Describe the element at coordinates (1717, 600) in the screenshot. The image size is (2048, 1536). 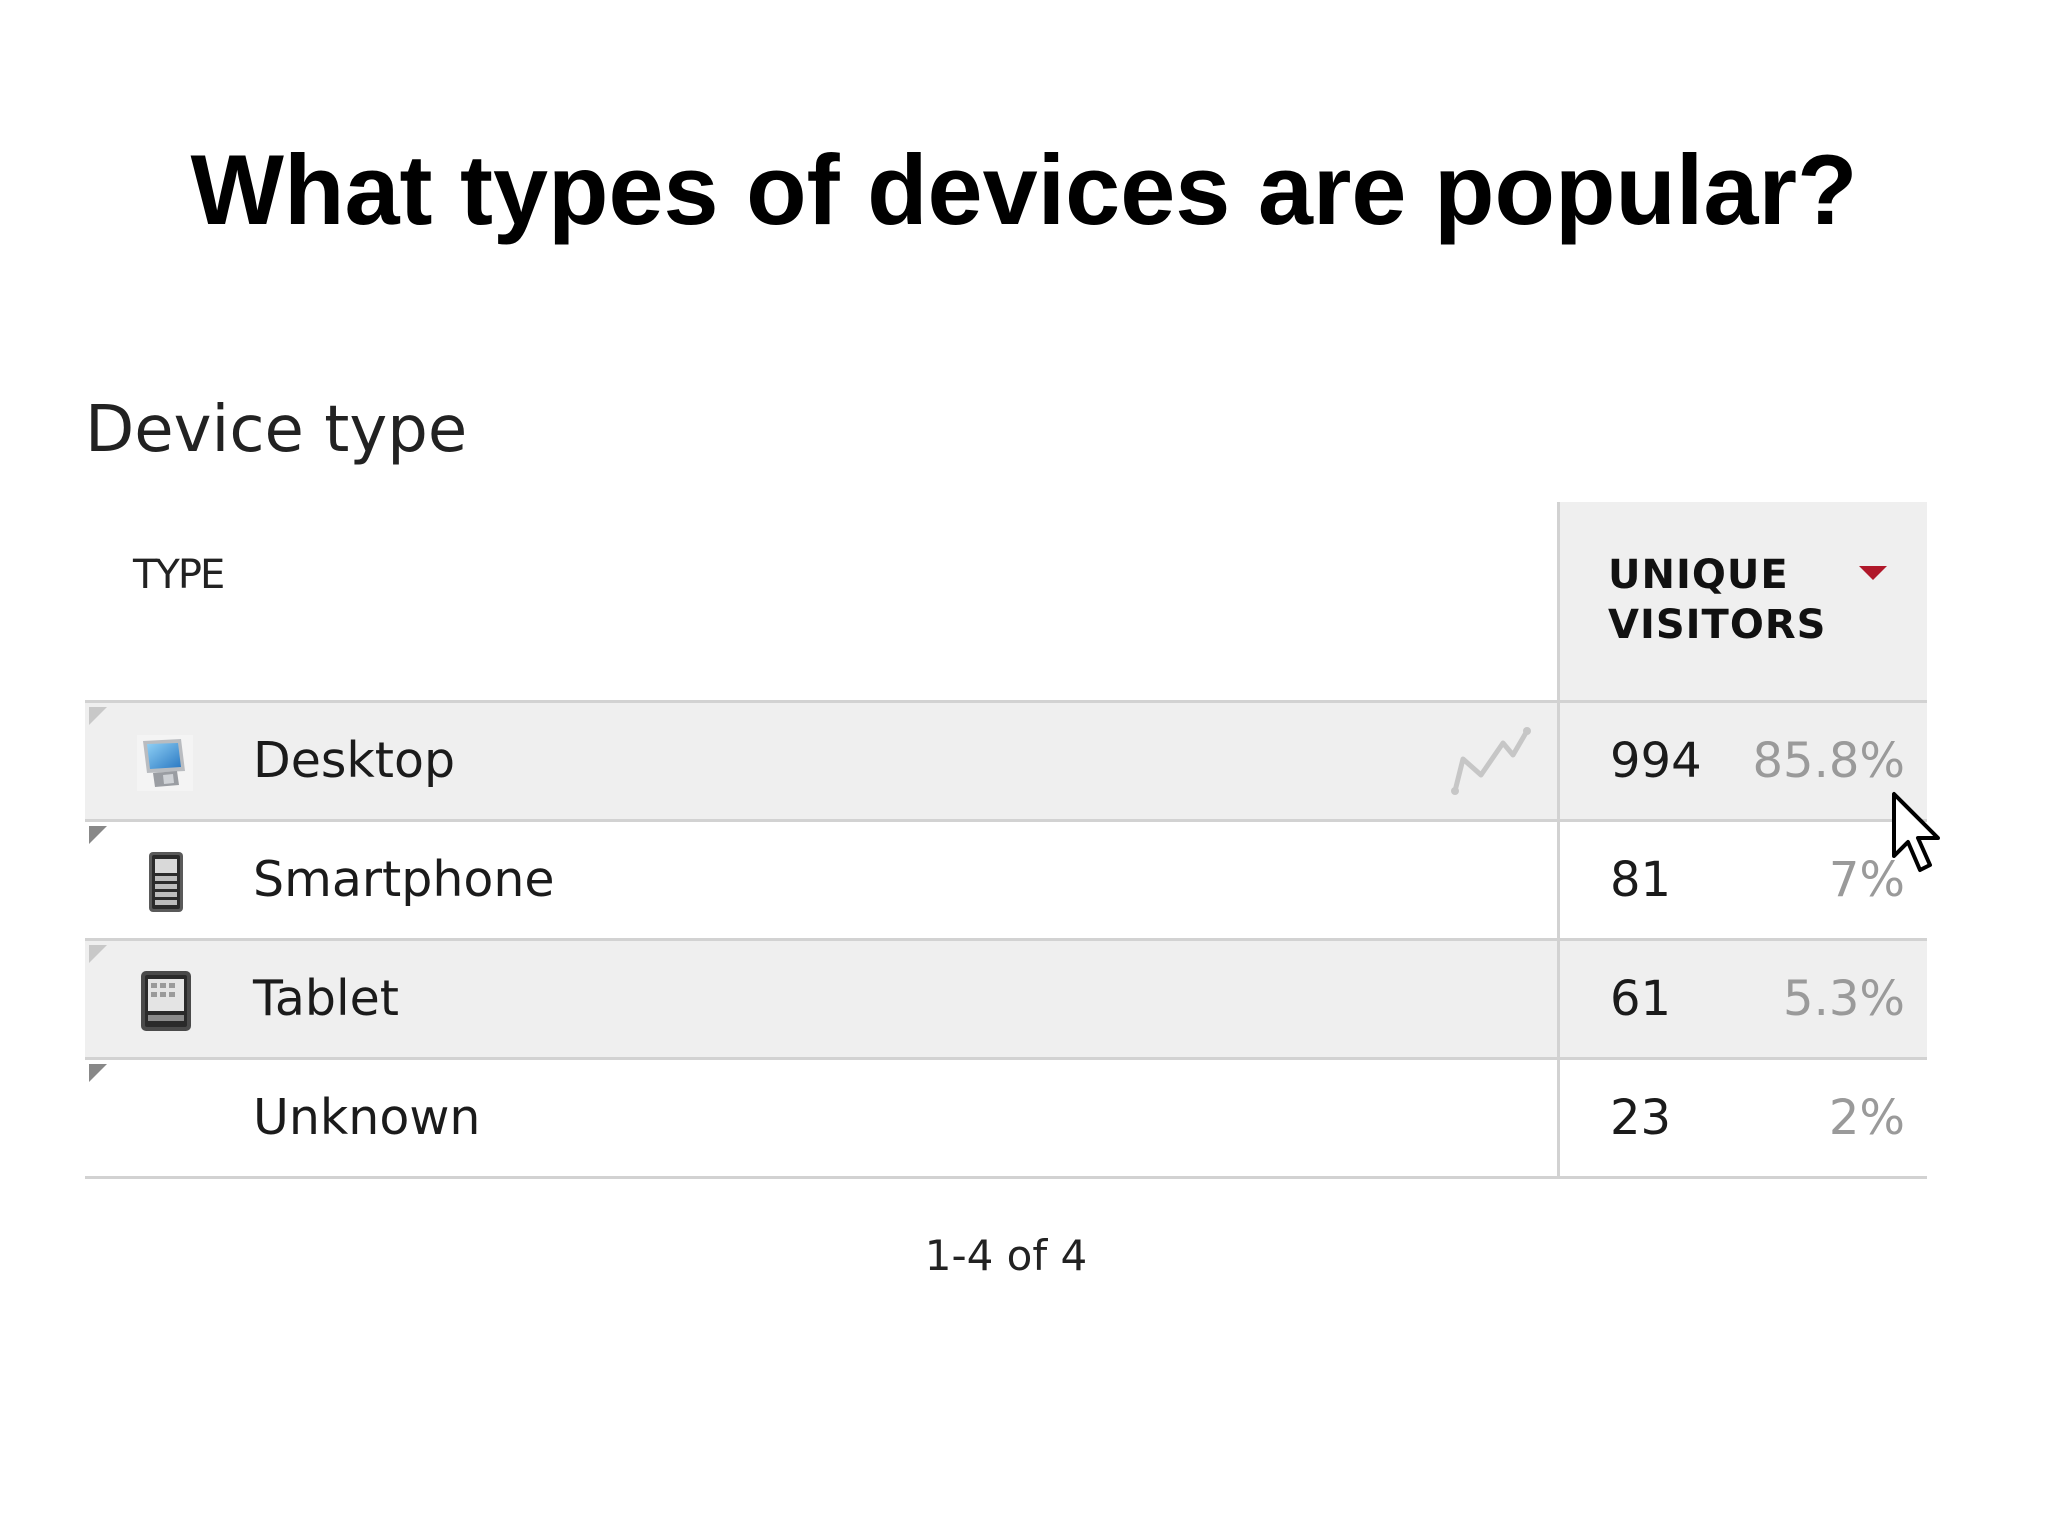
I see `column-header-label: UNIQUE VISITORS` at that location.